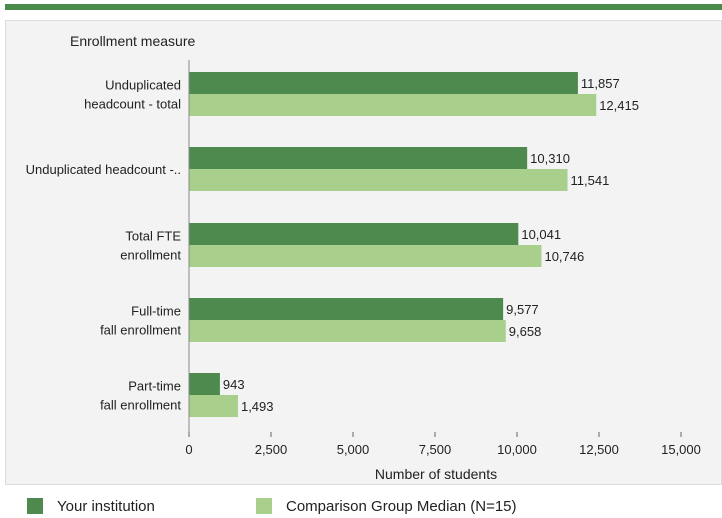 This screenshot has height=518, width=722. Describe the element at coordinates (590, 180) in the screenshot. I see `bar-value-label: 11,541` at that location.